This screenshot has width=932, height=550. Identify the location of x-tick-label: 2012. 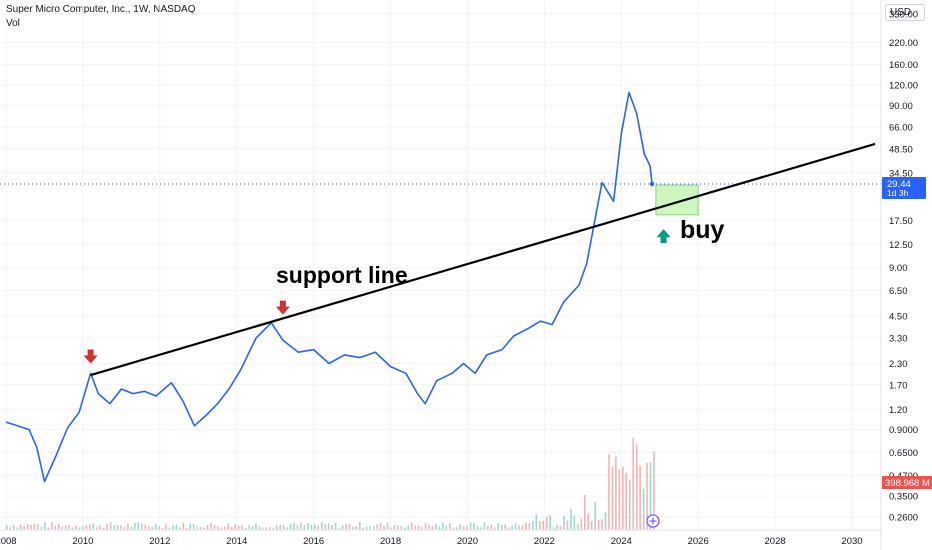
(159, 541).